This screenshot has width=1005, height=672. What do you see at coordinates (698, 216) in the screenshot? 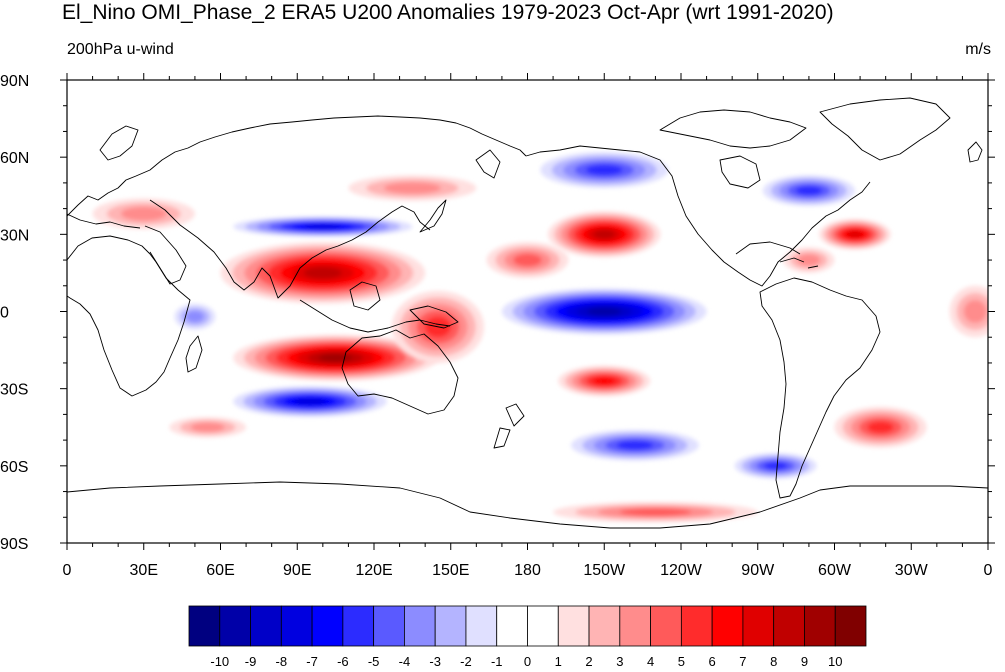
I see `coast-north-america` at bounding box center [698, 216].